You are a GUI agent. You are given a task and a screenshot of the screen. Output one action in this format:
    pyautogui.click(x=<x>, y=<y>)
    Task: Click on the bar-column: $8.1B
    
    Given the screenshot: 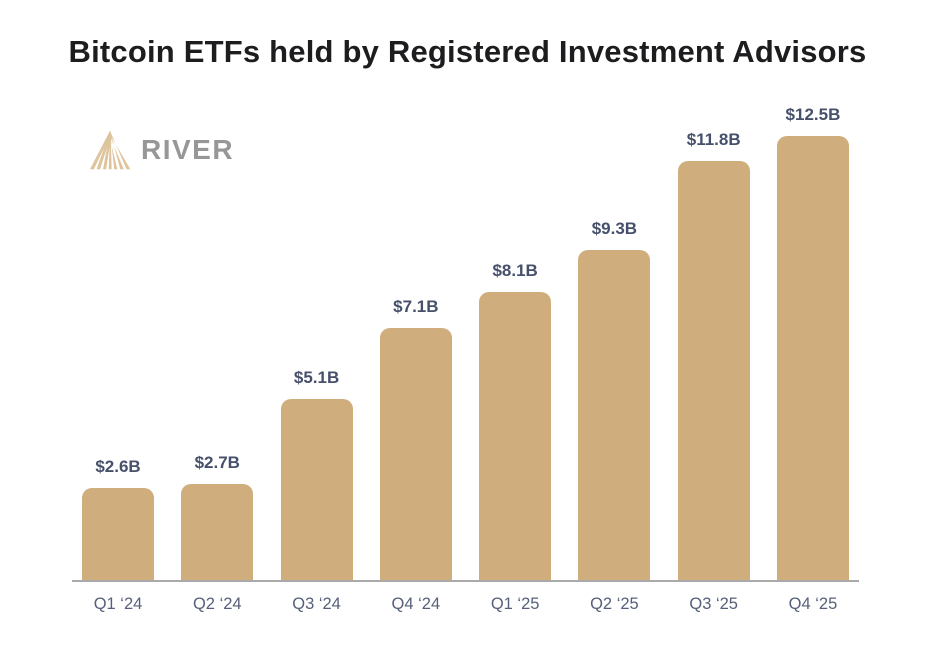 What is the action you would take?
    pyautogui.click(x=515, y=420)
    